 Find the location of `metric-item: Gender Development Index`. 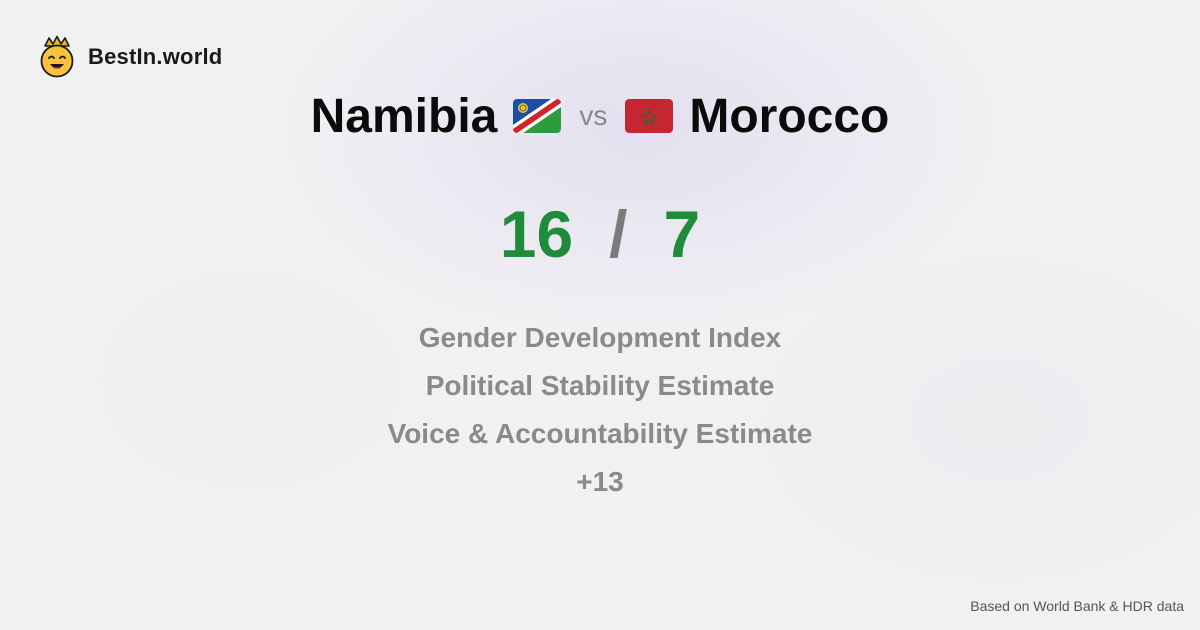

metric-item: Gender Development Index is located at coordinates (600, 337).